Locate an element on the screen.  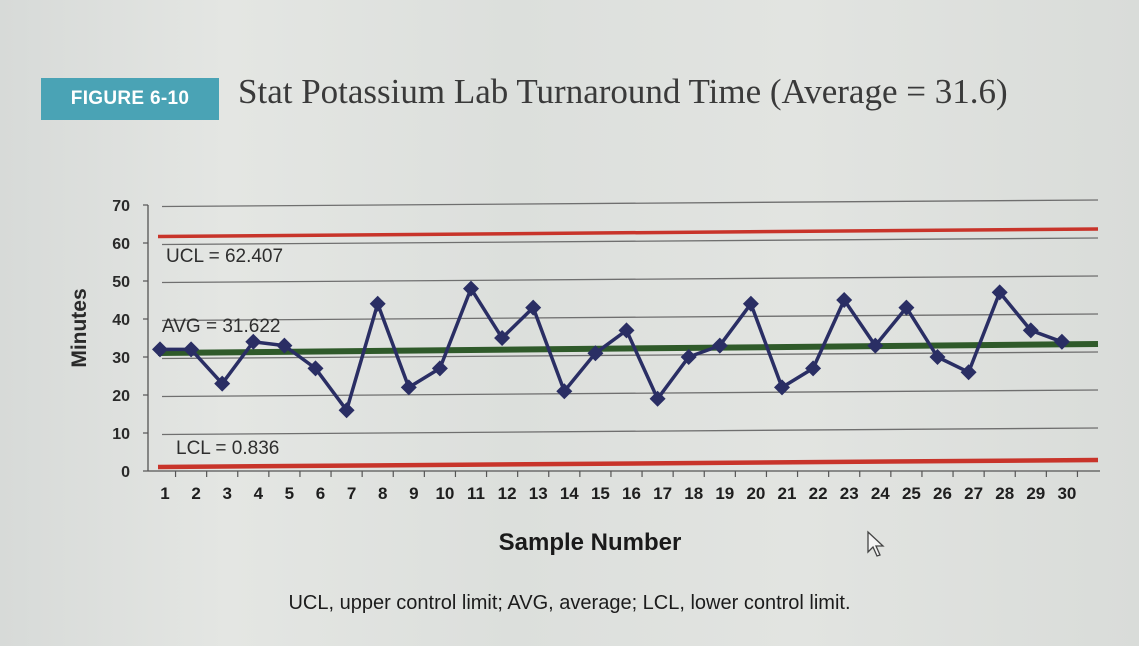
x-tick-label: 2 is located at coordinates (195, 493).